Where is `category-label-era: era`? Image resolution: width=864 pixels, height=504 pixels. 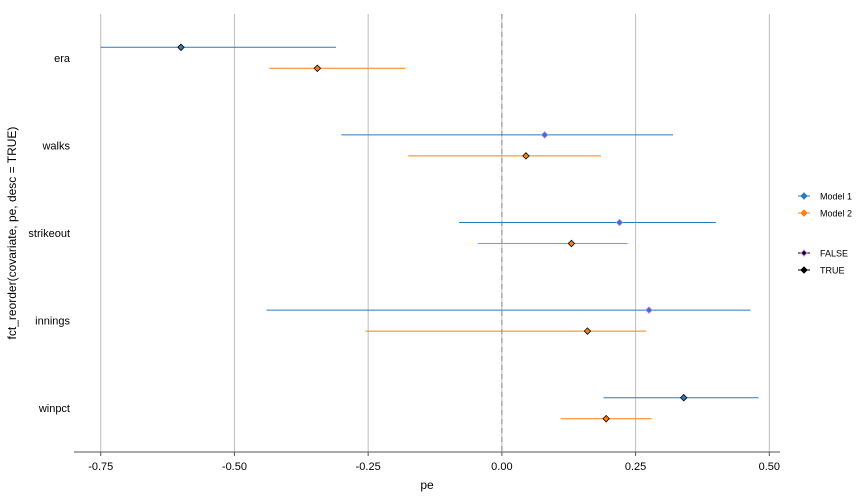
category-label-era: era is located at coordinates (62, 59).